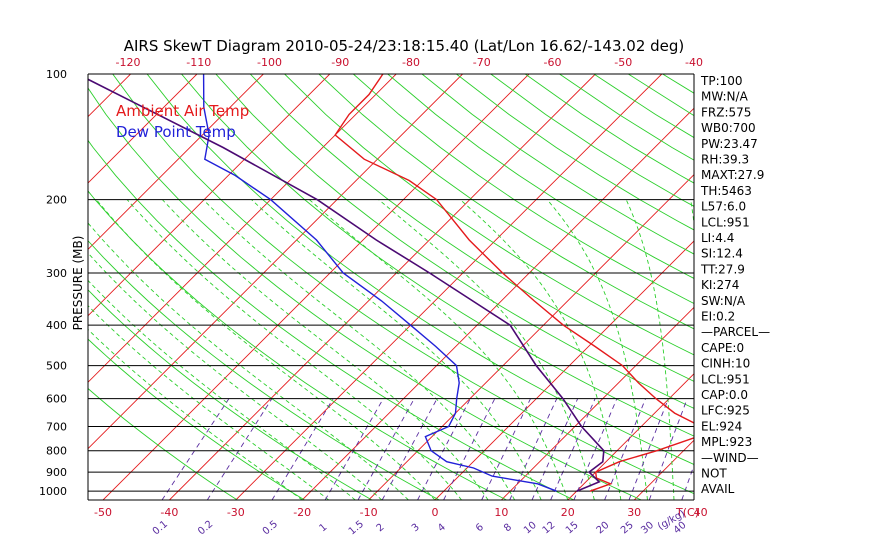  I want to click on mixing-ratio-tick-label: 10, so click(530, 528).